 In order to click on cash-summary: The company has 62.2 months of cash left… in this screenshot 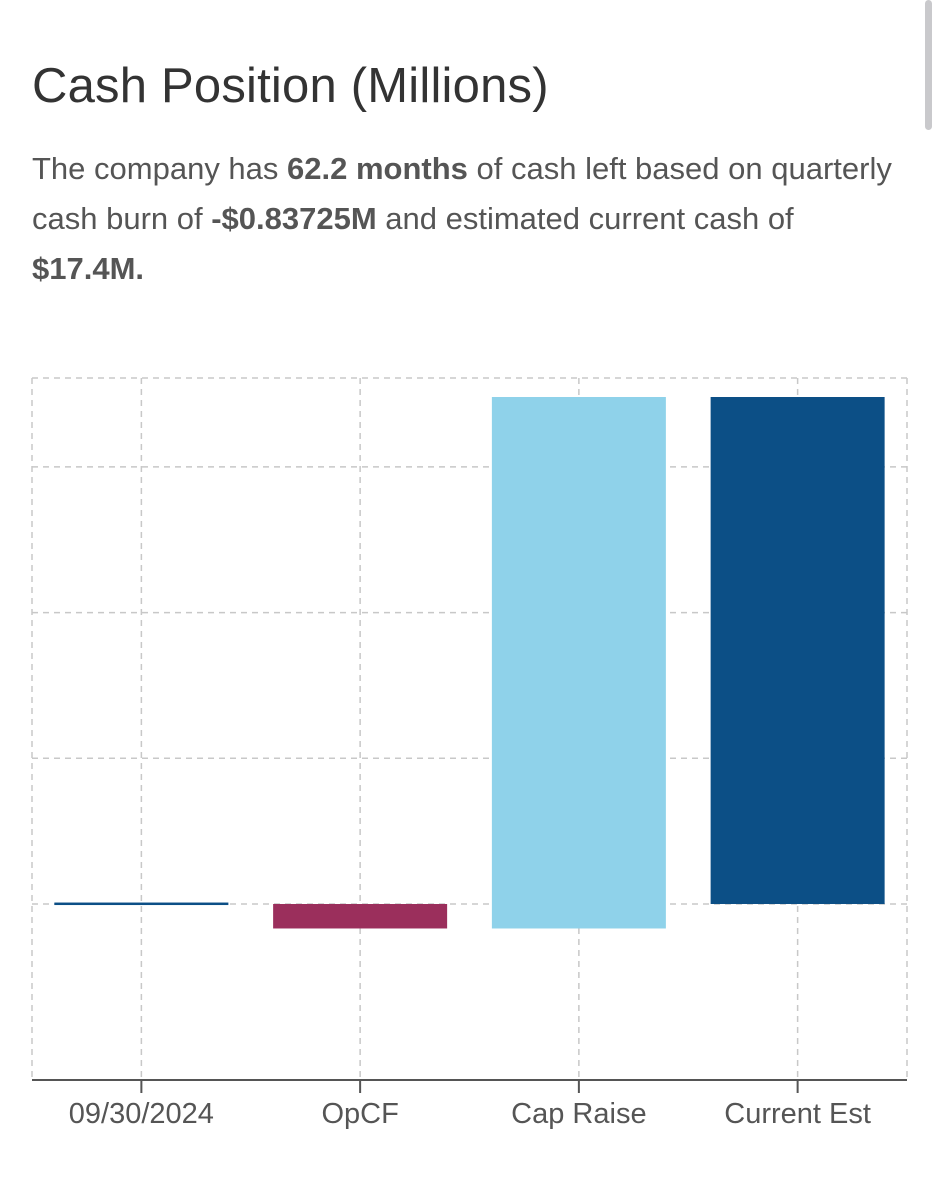, I will do `click(467, 219)`.